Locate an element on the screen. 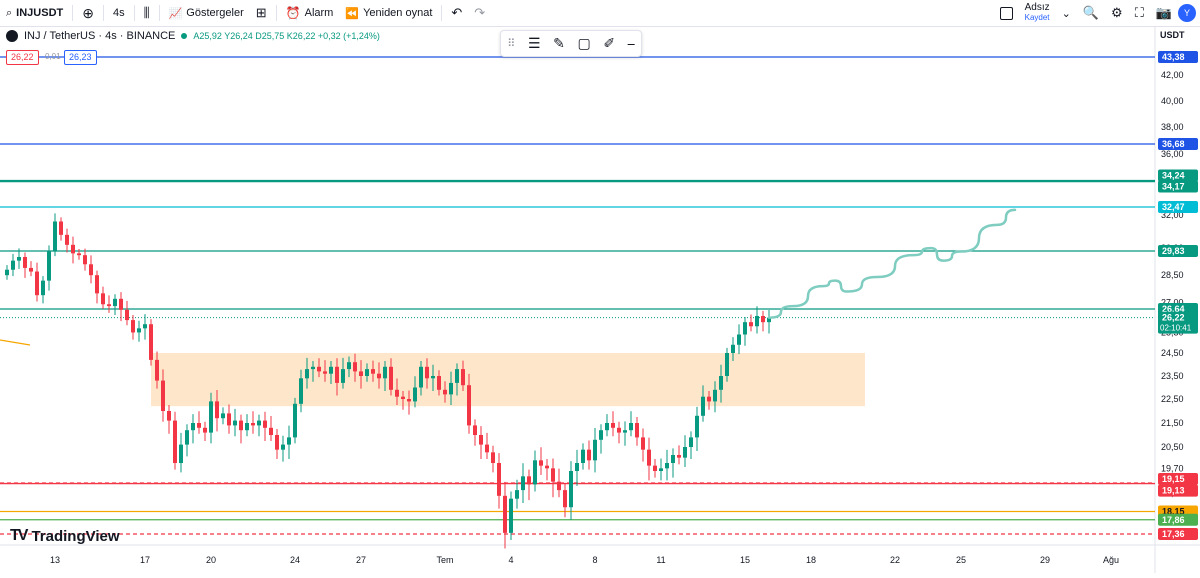 The width and height of the screenshot is (1200, 578). pen-icon: ✐ is located at coordinates (609, 43).